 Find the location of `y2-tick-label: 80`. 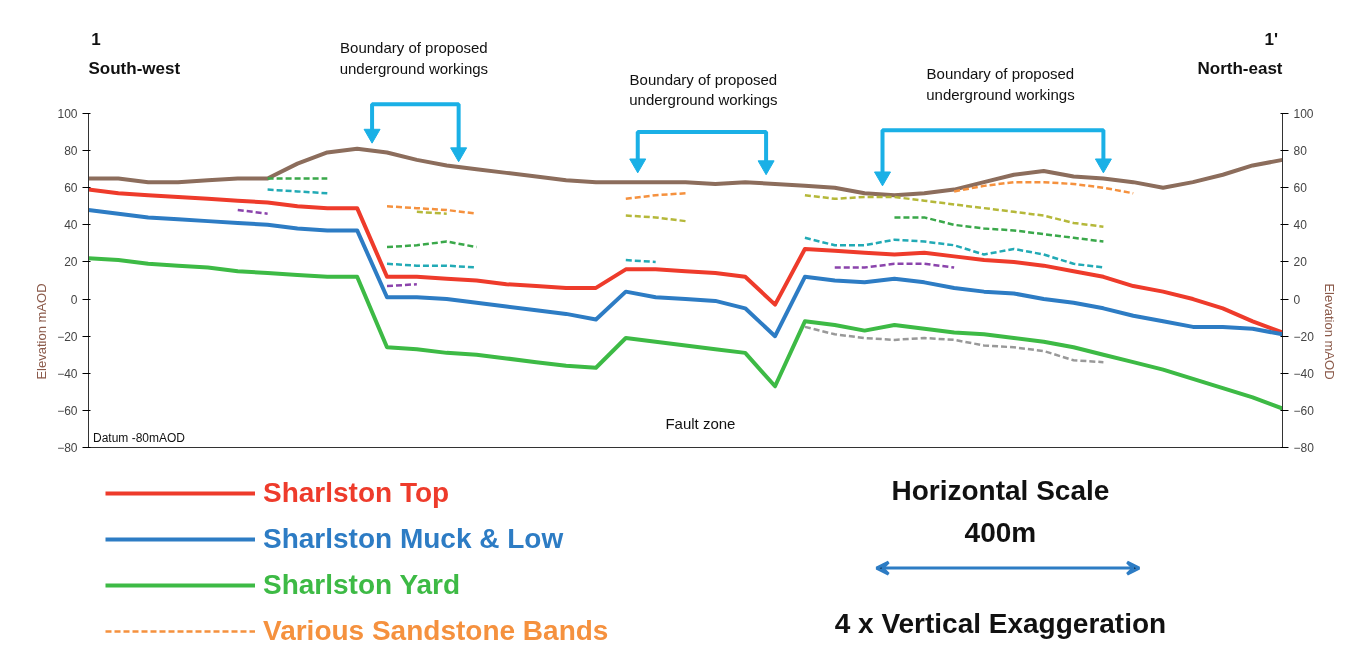

y2-tick-label: 80 is located at coordinates (1300, 151).